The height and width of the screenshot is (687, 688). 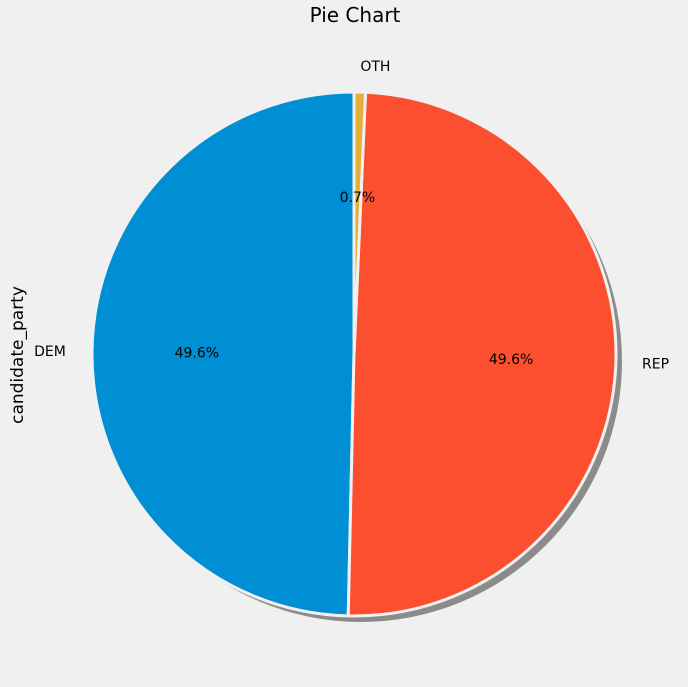 What do you see at coordinates (358, 198) in the screenshot?
I see `slice-percent-oth: 0.7%` at bounding box center [358, 198].